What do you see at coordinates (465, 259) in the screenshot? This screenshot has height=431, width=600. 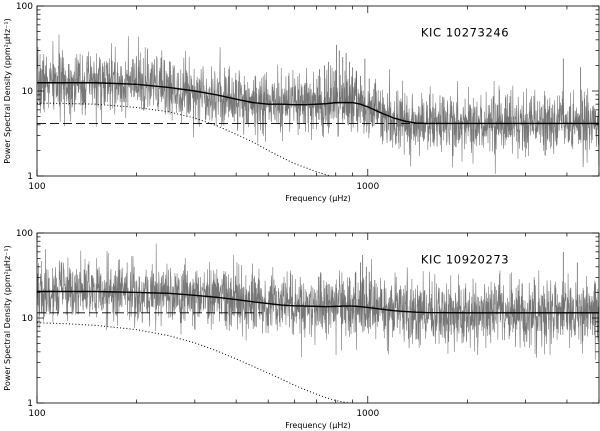 I see `star-id-label: KIC 10920273` at bounding box center [465, 259].